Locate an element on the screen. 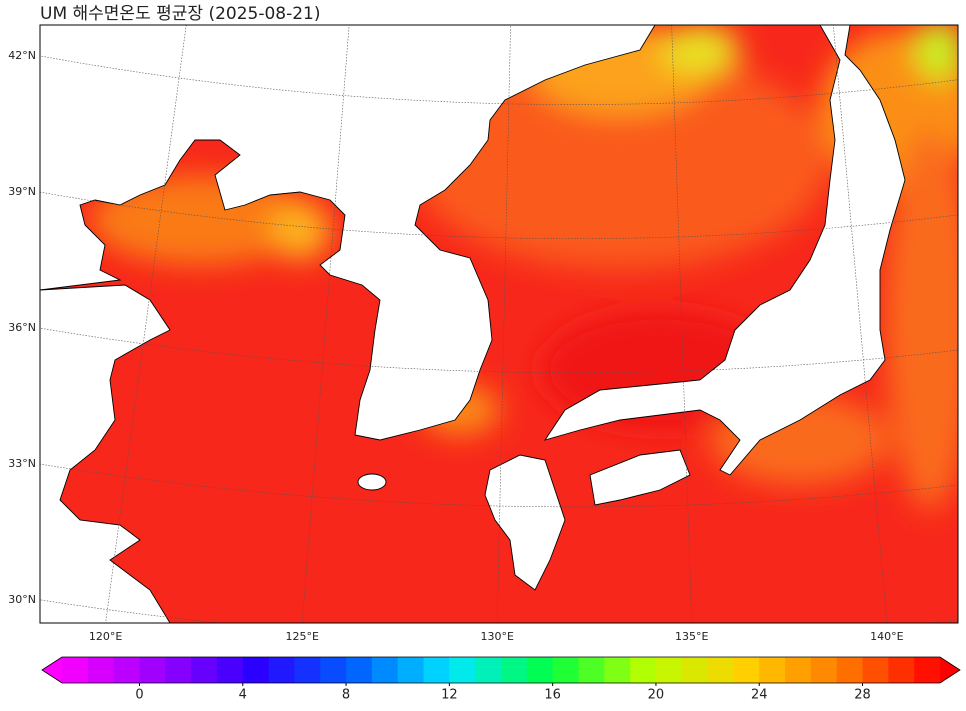  colorbar-tick-label: 20 is located at coordinates (656, 695).